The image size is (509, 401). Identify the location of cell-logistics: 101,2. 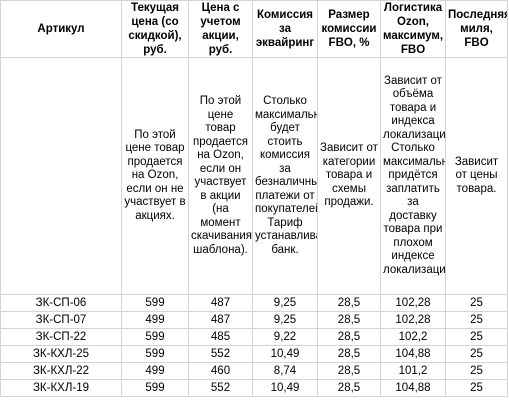
(413, 371).